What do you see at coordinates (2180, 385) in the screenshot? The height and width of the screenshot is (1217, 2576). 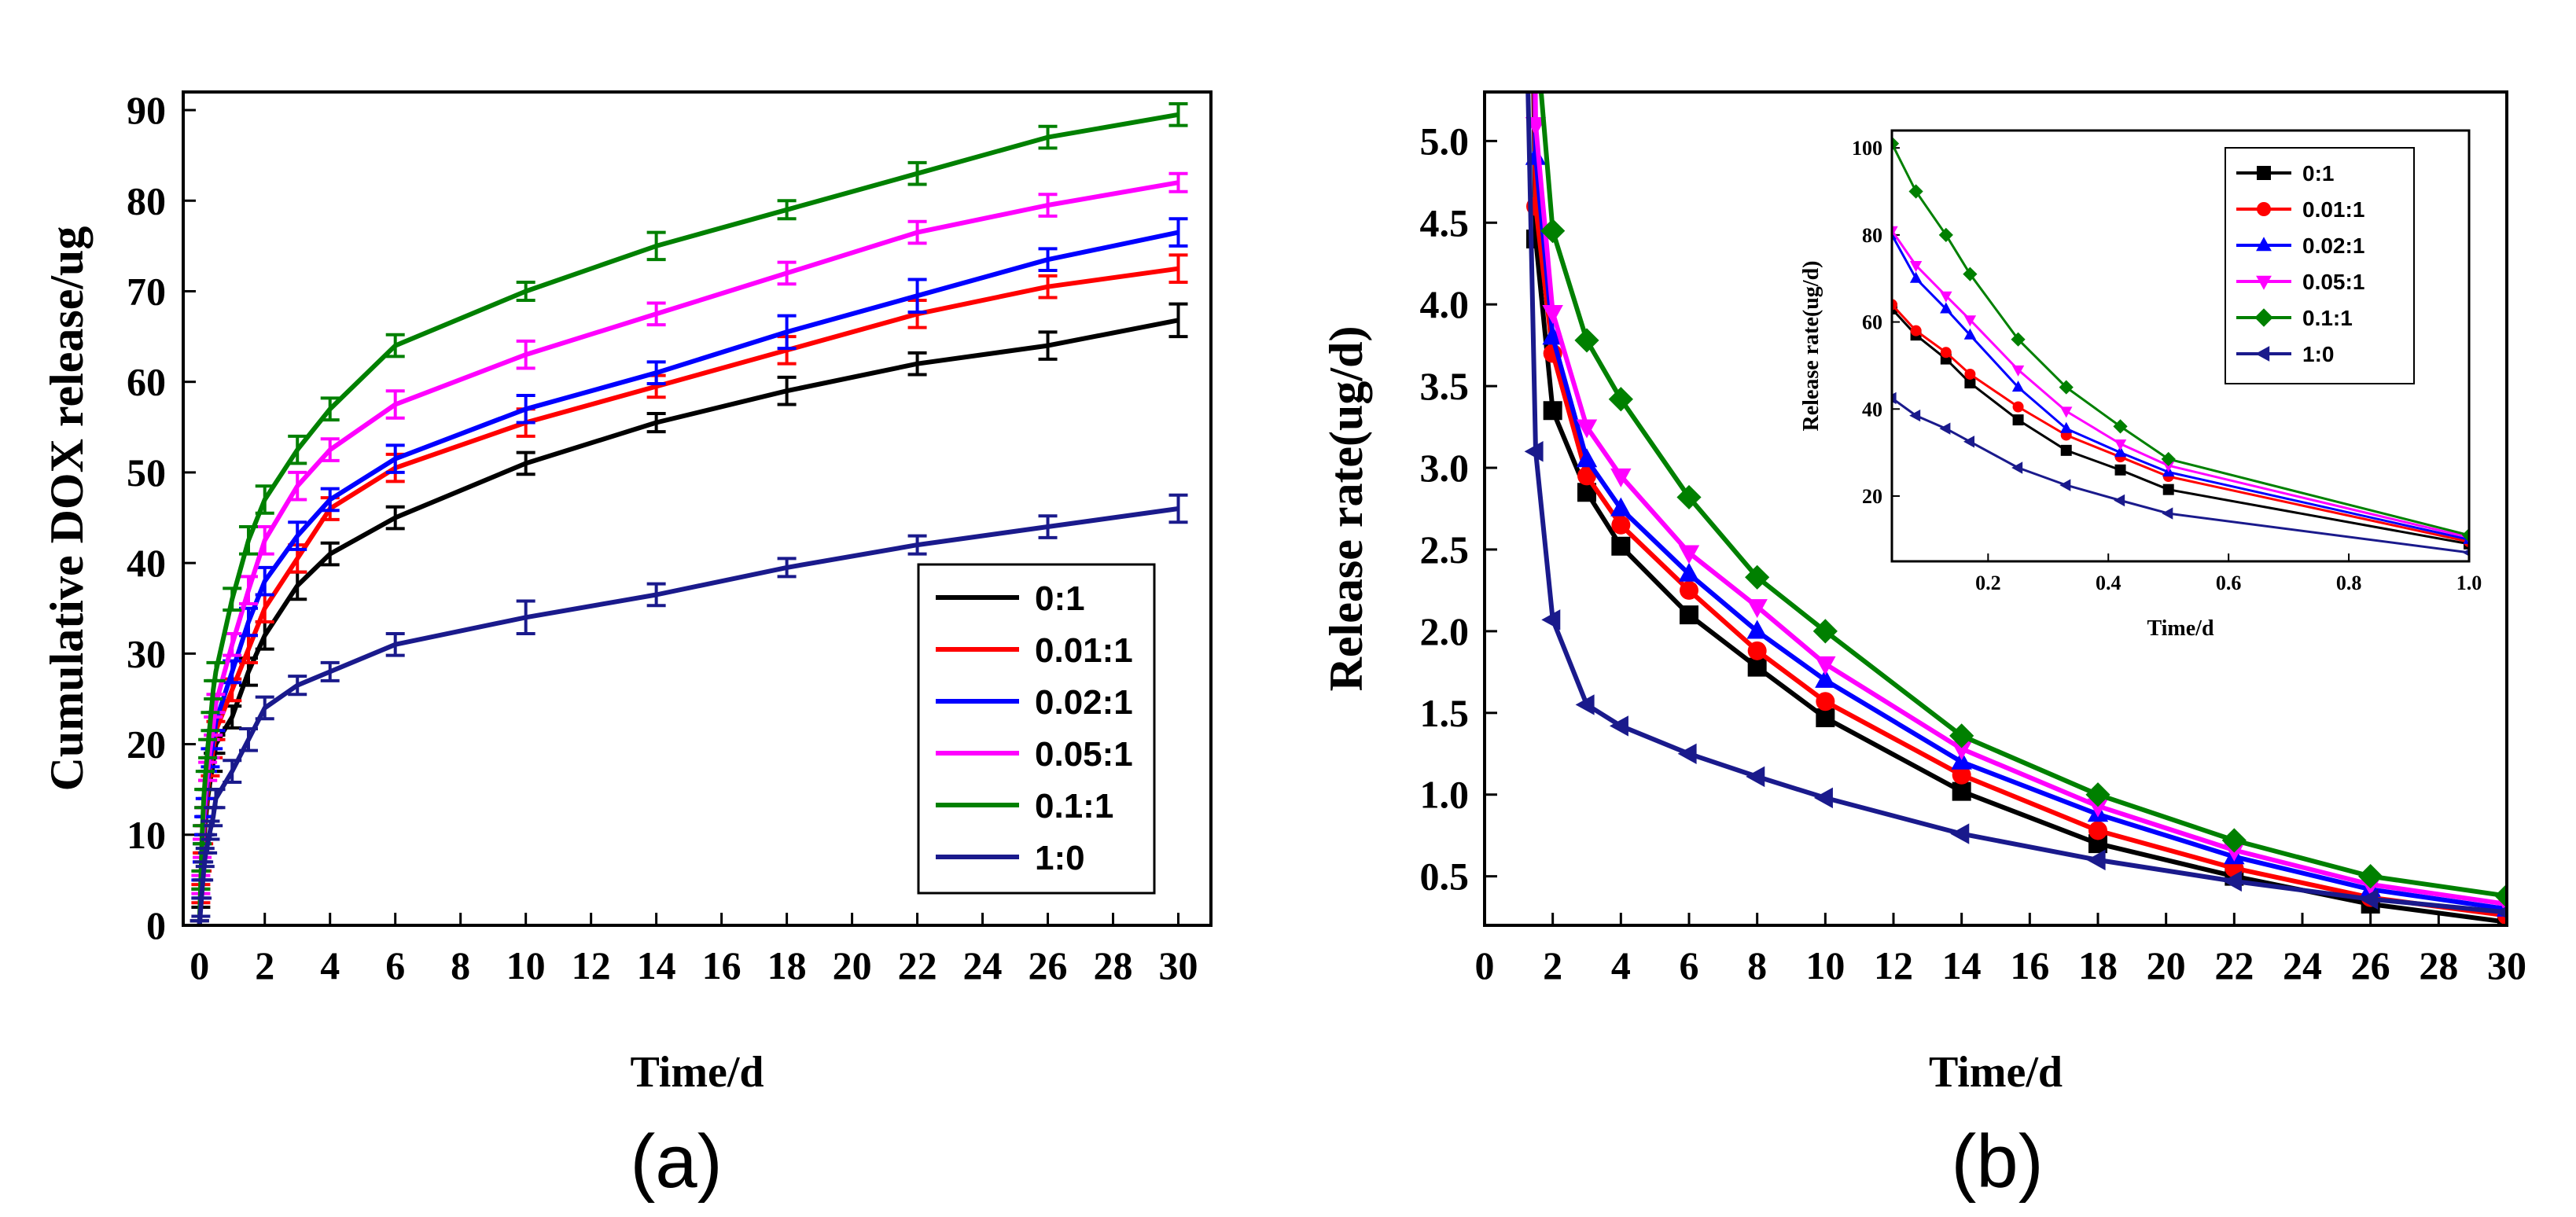 I see `inset-series-0.05:1` at bounding box center [2180, 385].